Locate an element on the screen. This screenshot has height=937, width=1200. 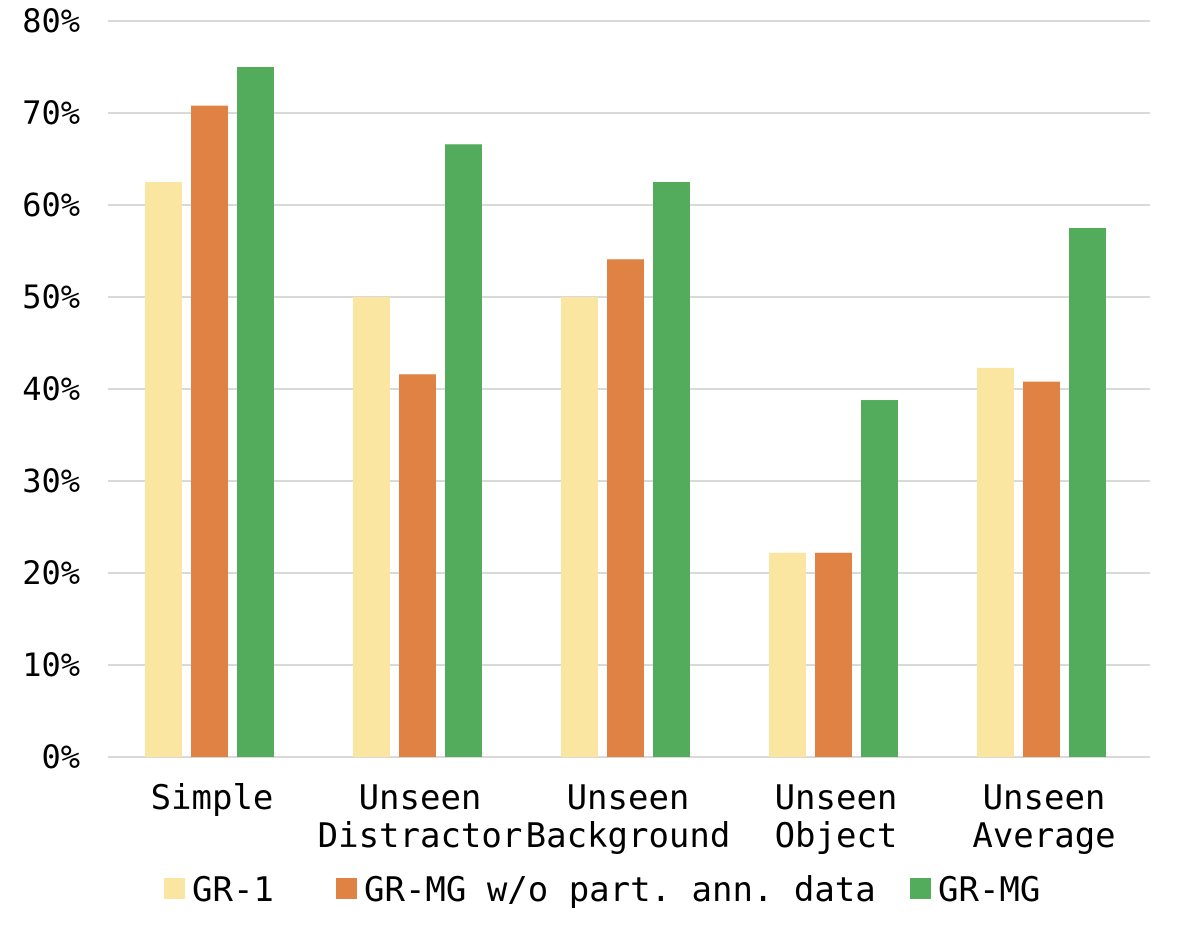
legend-label: GR-1 is located at coordinates (233, 890).